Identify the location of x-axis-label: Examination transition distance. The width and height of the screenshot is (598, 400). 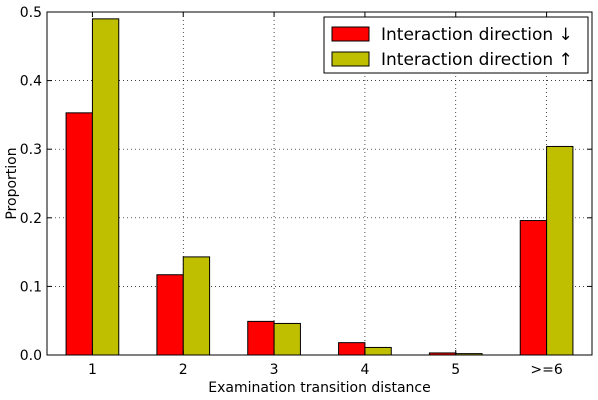
(319, 388).